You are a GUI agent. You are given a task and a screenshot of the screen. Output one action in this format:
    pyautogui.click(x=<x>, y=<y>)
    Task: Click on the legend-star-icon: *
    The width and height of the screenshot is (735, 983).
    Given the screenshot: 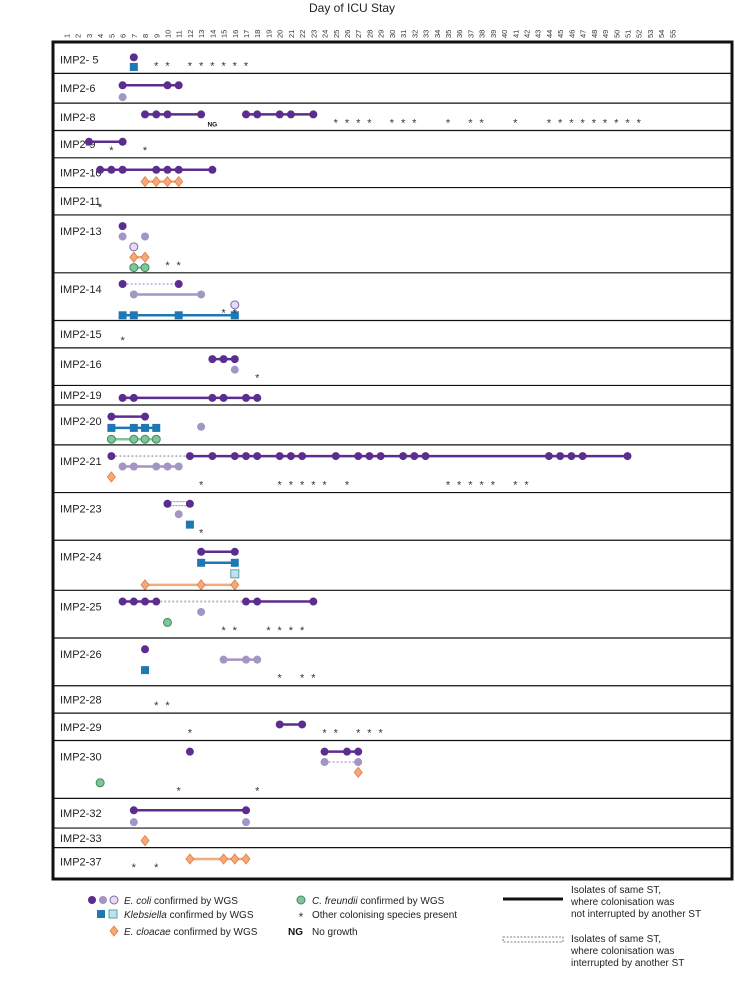 What is the action you would take?
    pyautogui.click(x=301, y=917)
    